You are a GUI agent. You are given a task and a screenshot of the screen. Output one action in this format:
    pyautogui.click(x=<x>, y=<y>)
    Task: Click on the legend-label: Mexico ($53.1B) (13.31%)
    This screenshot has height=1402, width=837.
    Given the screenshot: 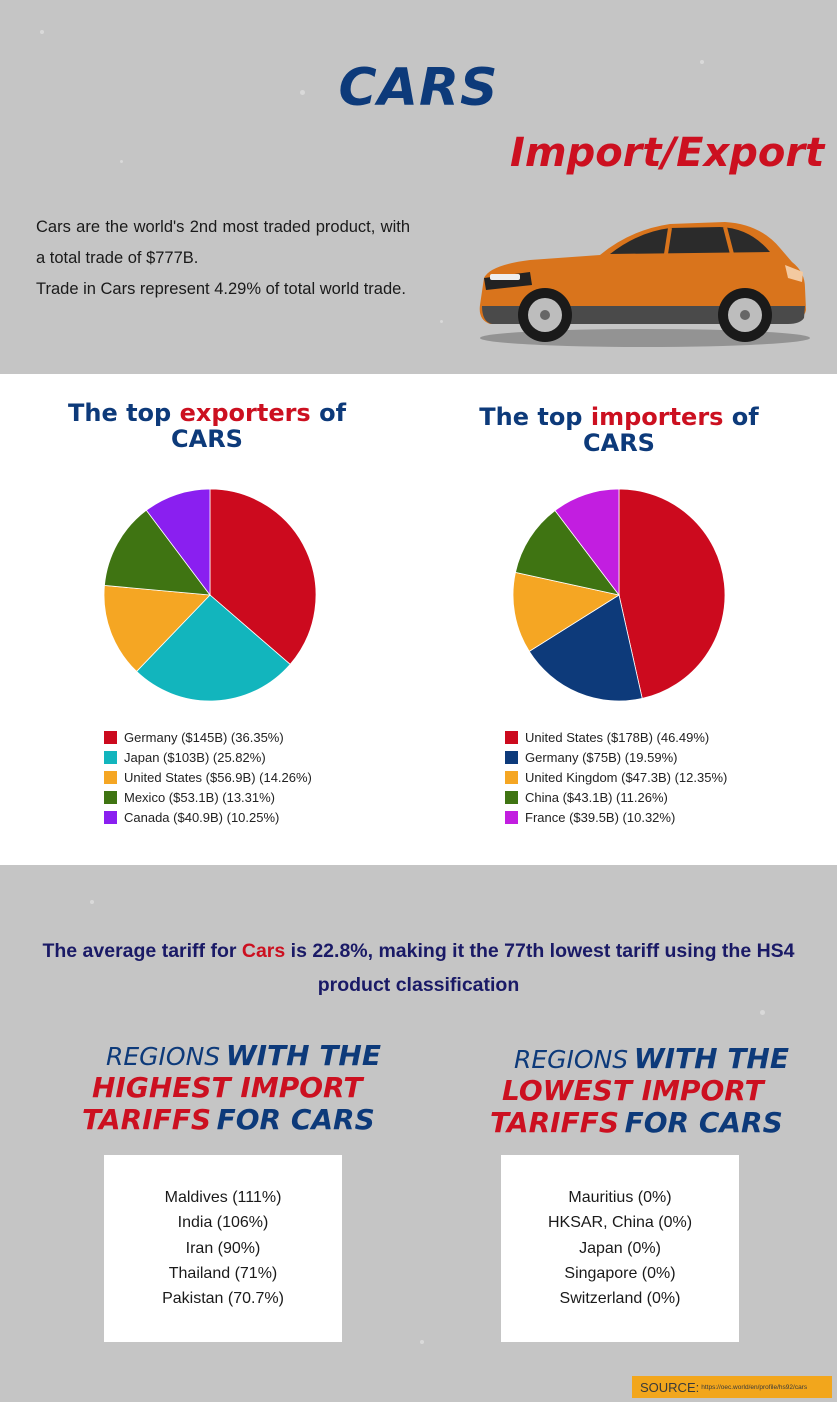 What is the action you would take?
    pyautogui.click(x=200, y=797)
    